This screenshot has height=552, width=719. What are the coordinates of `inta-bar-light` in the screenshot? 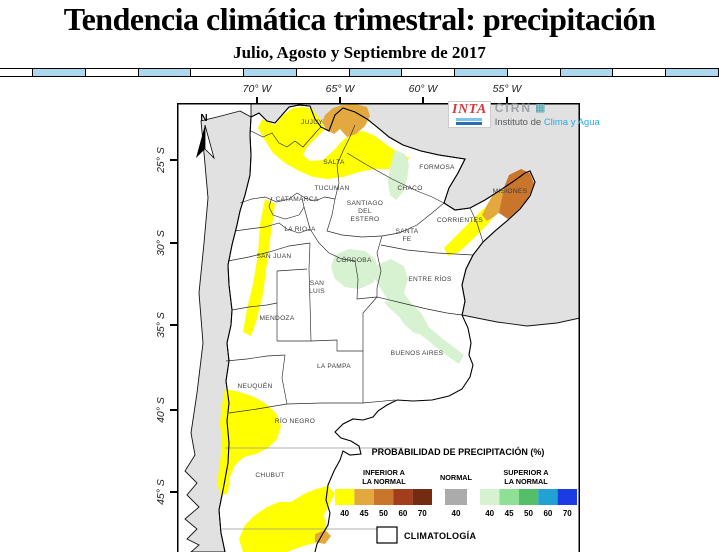 It's located at (469, 119).